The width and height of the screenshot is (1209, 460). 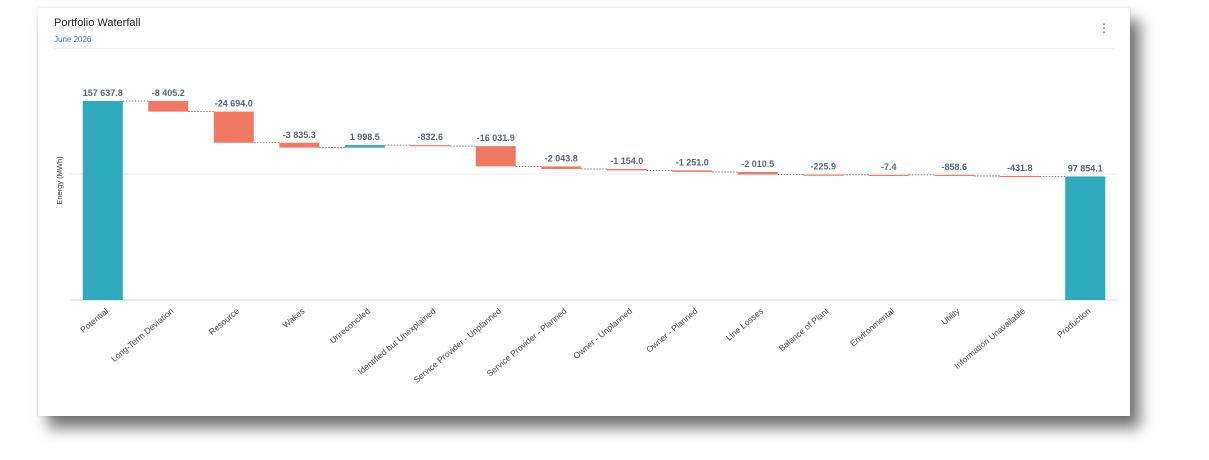 What do you see at coordinates (757, 164) in the screenshot?
I see `data-label-10: -2 010.5` at bounding box center [757, 164].